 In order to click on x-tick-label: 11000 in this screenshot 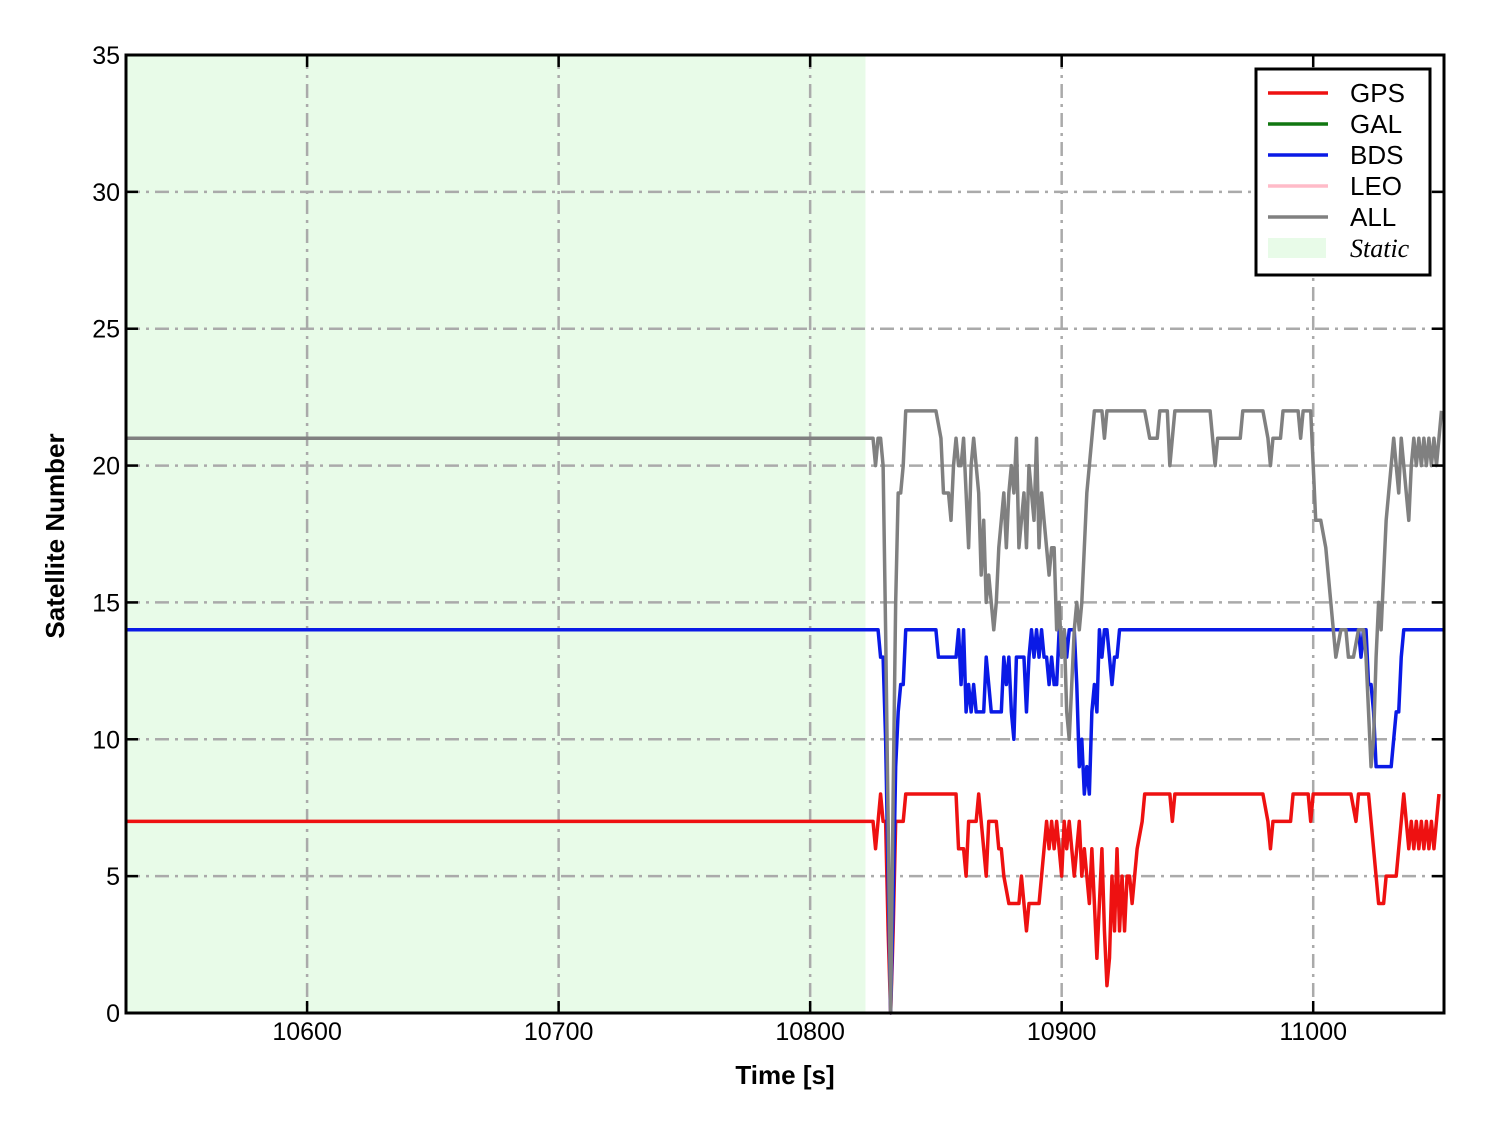, I will do `click(1313, 1032)`.